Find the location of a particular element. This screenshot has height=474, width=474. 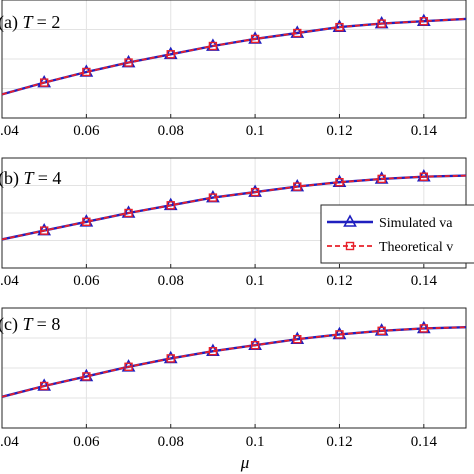

legend: Simulated va Theoretical v is located at coordinates (397, 234).